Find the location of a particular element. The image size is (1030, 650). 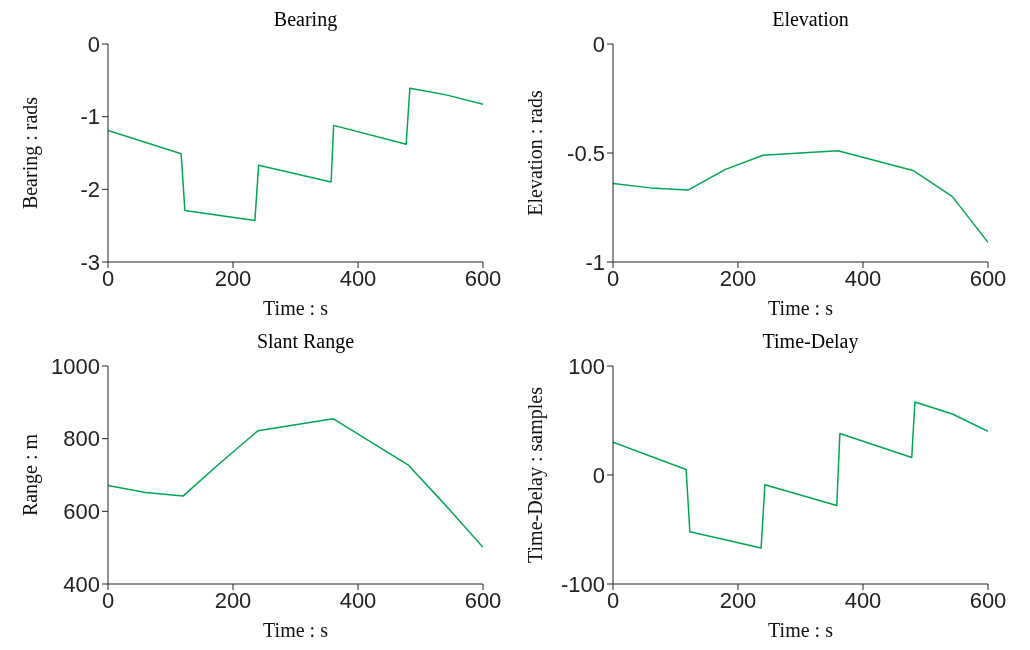

y-tick-label: 1000 is located at coordinates (75, 366).